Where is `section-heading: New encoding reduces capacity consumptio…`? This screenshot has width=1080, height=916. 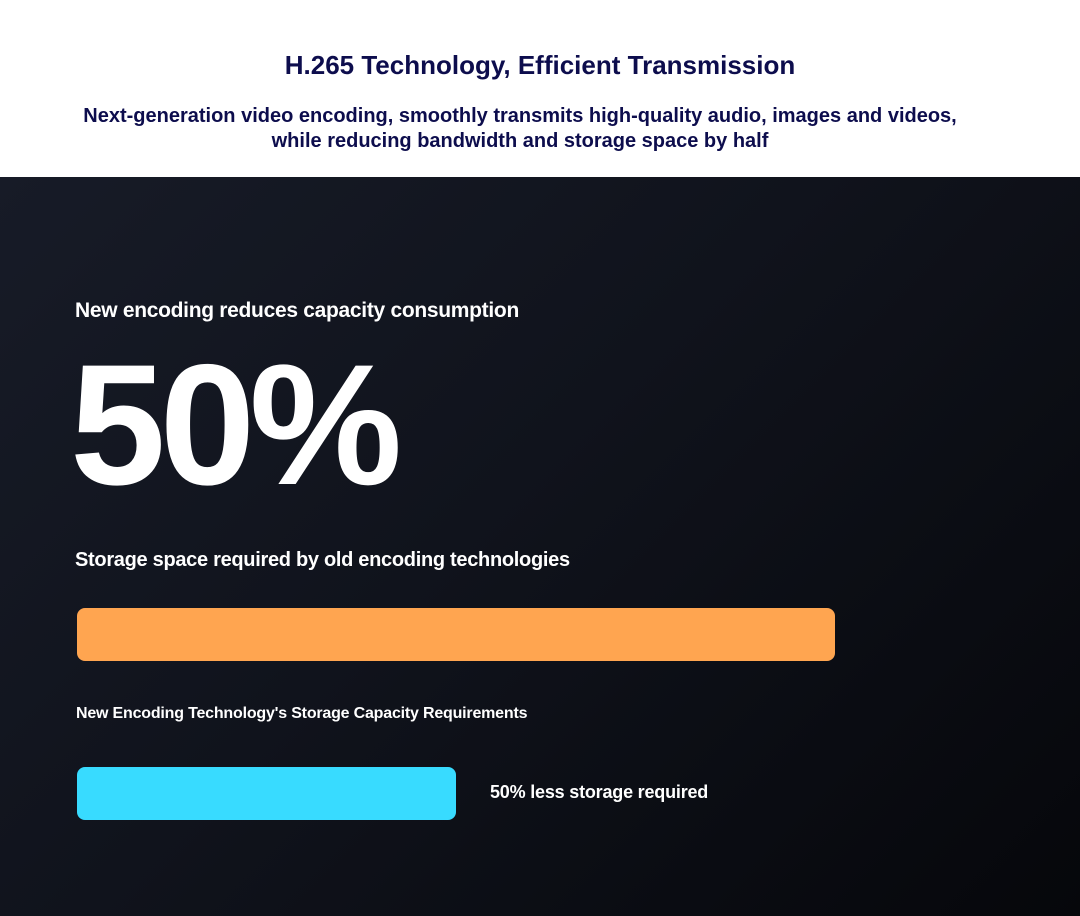
section-heading: New encoding reduces capacity consumptio… is located at coordinates (297, 310).